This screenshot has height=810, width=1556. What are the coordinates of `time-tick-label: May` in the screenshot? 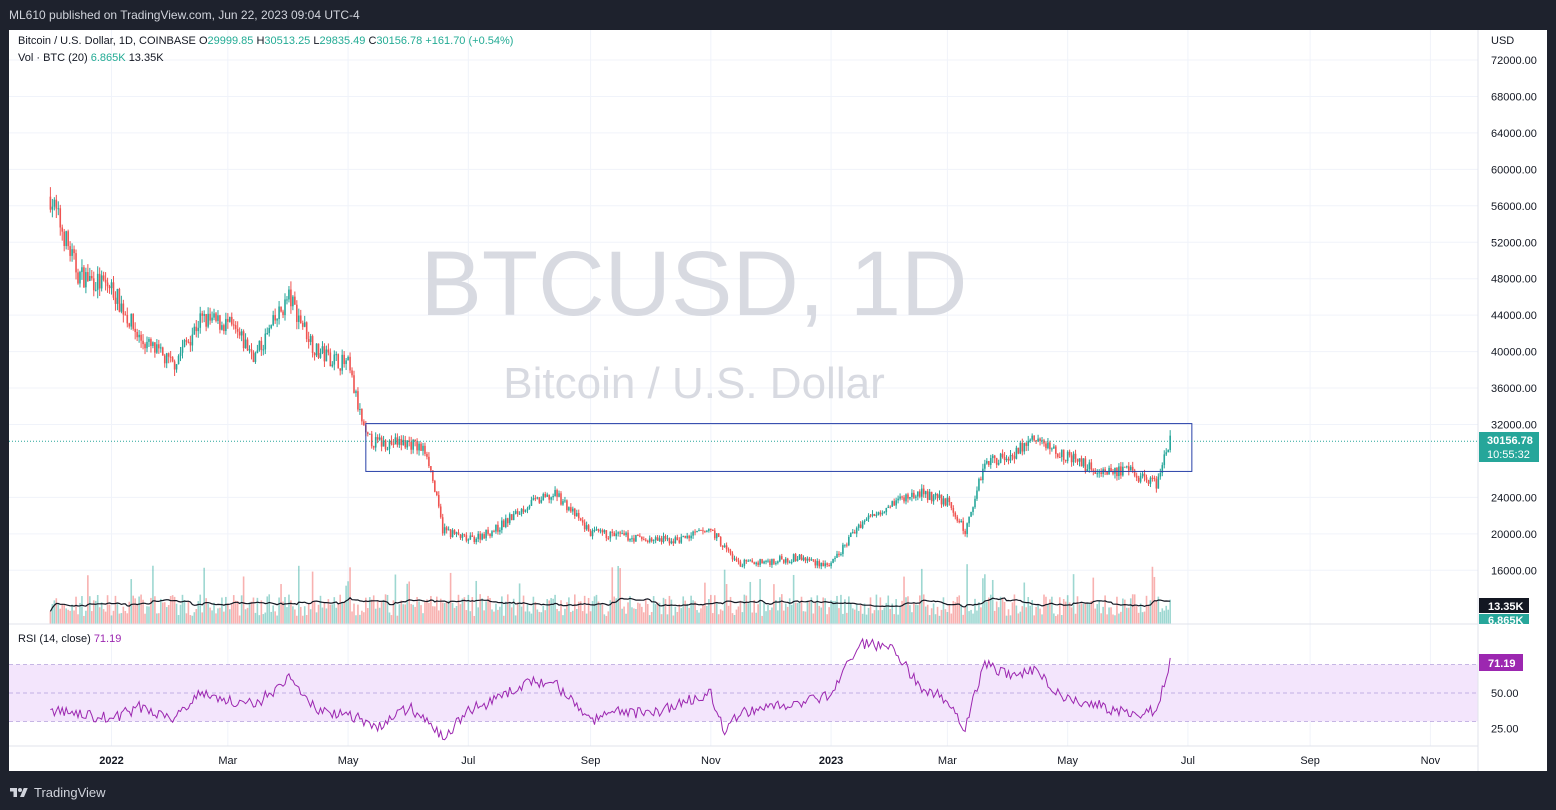 It's located at (1067, 761).